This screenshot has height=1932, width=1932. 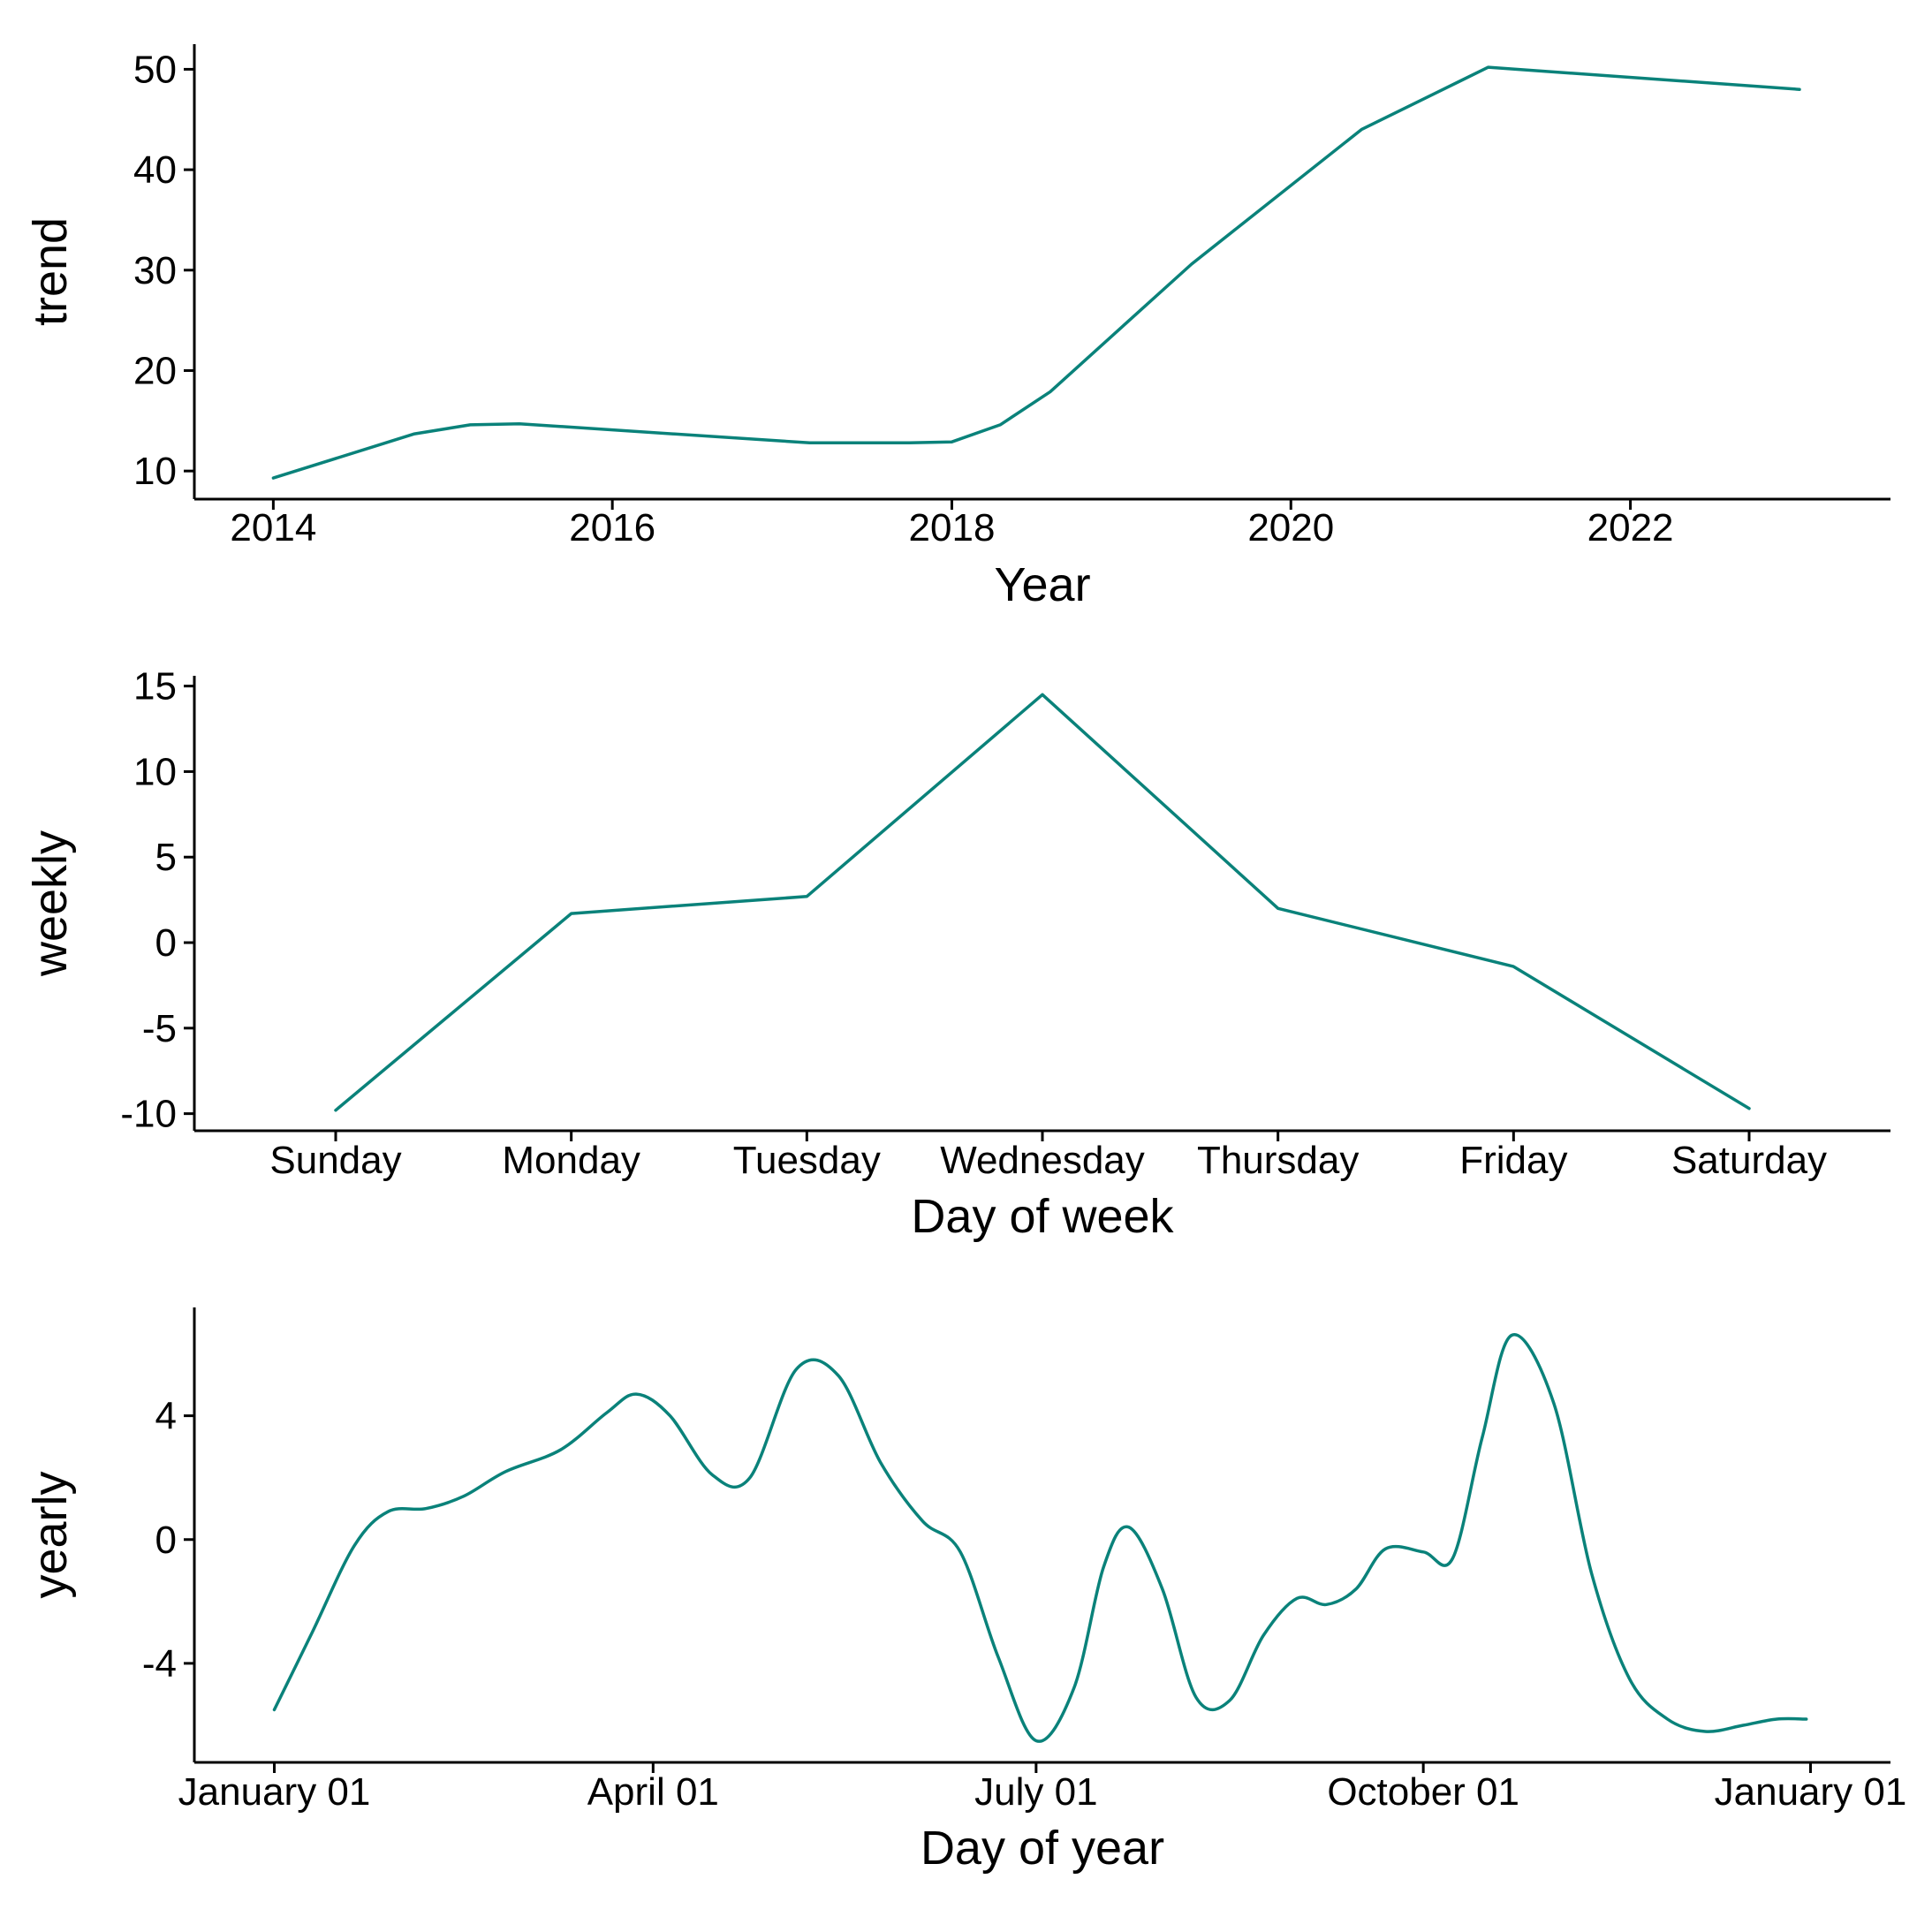 What do you see at coordinates (807, 1160) in the screenshot?
I see `x-tick-label: Tuesday` at bounding box center [807, 1160].